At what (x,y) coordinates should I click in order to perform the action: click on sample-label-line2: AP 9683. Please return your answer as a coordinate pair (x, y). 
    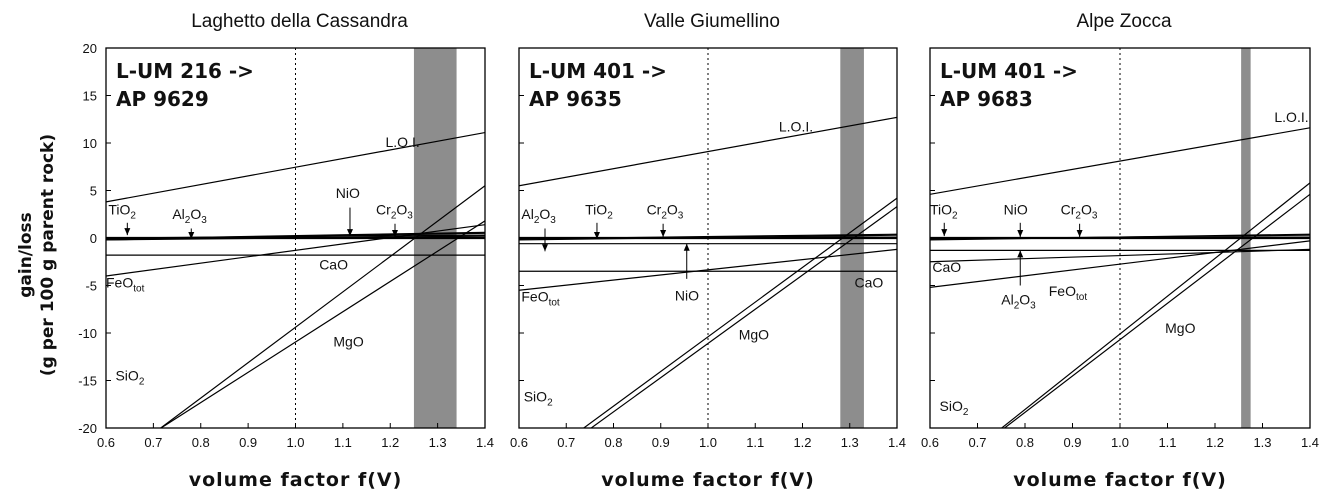
    Looking at the image, I should click on (986, 99).